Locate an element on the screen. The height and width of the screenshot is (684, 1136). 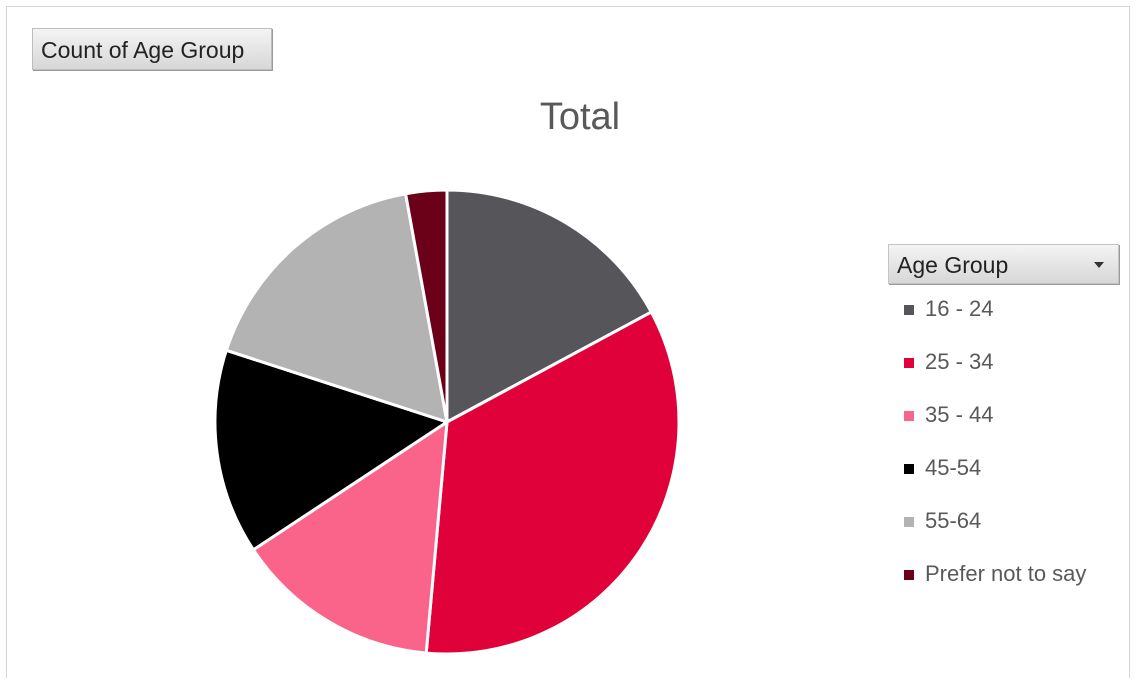
legend-item: 45-54 is located at coordinates (995, 481).